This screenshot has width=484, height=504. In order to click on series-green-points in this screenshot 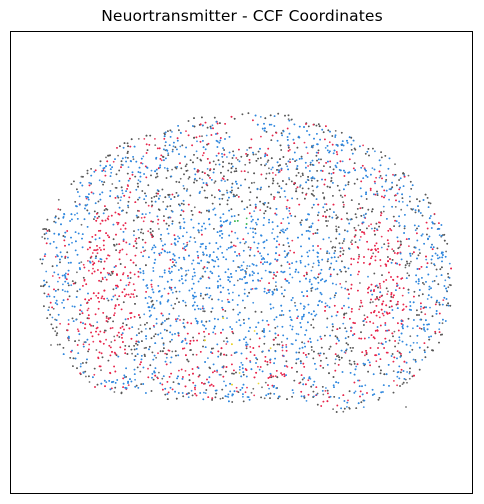, I will do `click(241, 221)`.